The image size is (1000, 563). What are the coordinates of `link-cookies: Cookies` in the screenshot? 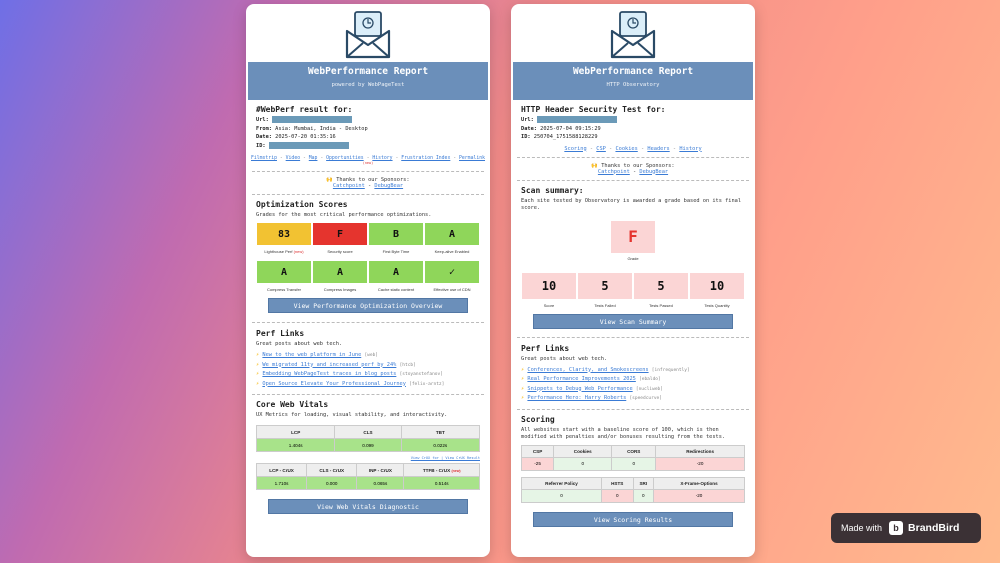 It's located at (626, 148).